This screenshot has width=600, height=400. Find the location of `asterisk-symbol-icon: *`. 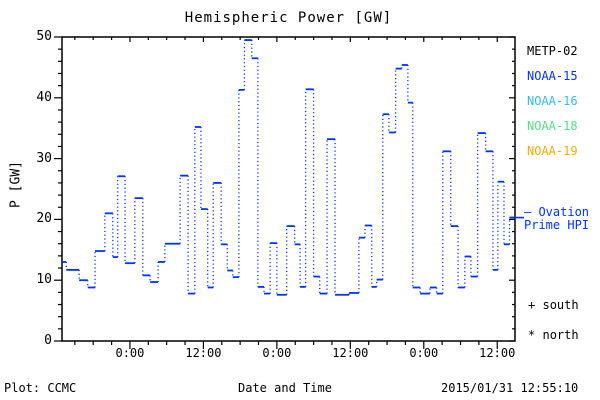

asterisk-symbol-icon: * is located at coordinates (532, 335).